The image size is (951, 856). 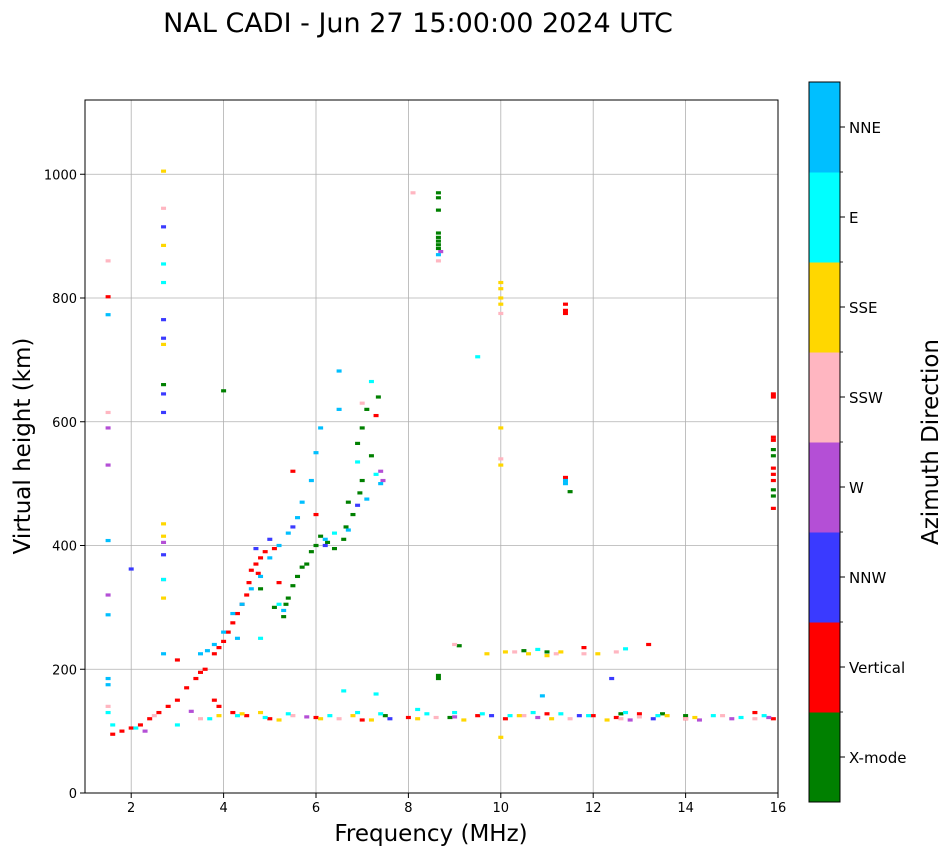 What do you see at coordinates (863, 308) in the screenshot?
I see `colorbar-tick-label: SSE` at bounding box center [863, 308].